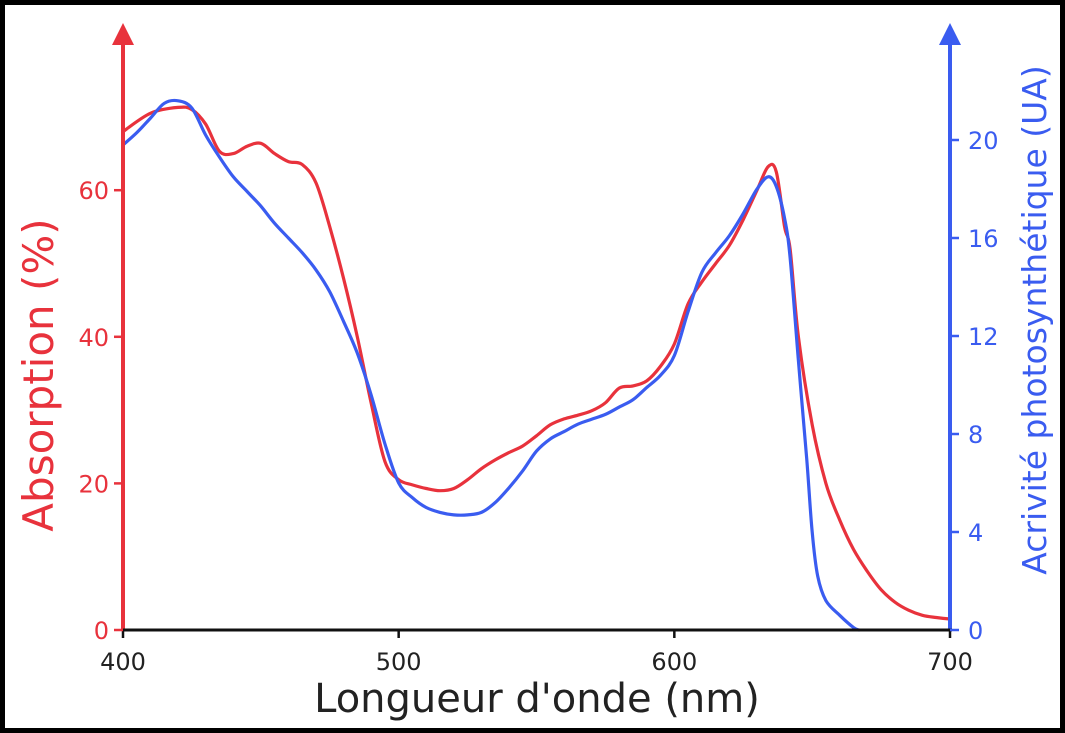  What do you see at coordinates (93, 484) in the screenshot?
I see `left-y-tick-label: 20` at bounding box center [93, 484].